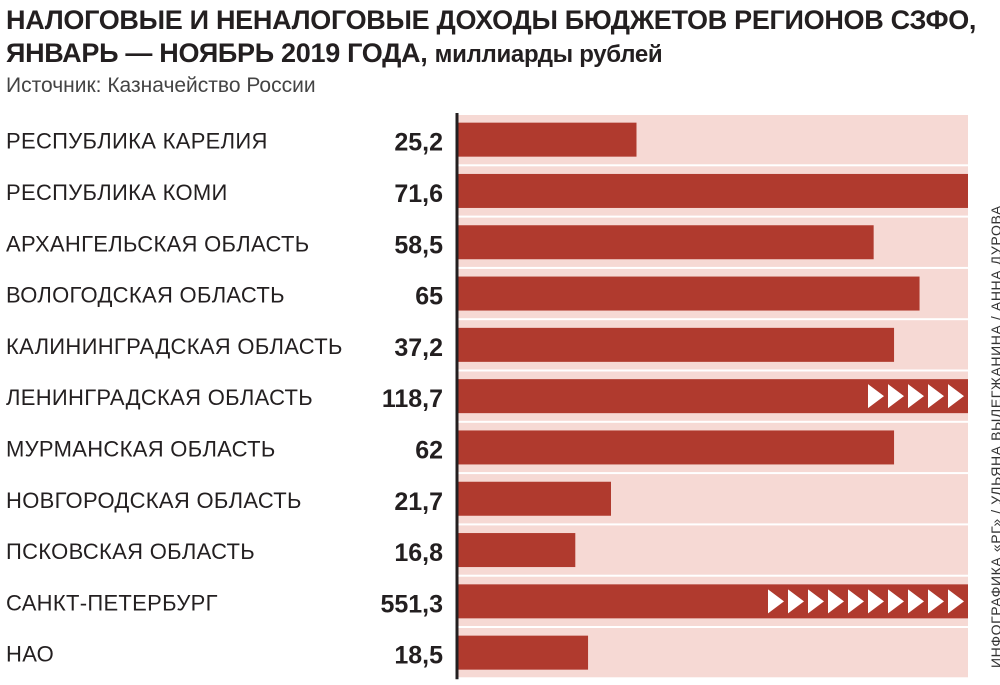 This screenshot has height=685, width=1000. Describe the element at coordinates (418, 245) in the screenshot. I see `value-label: 58,5` at that location.